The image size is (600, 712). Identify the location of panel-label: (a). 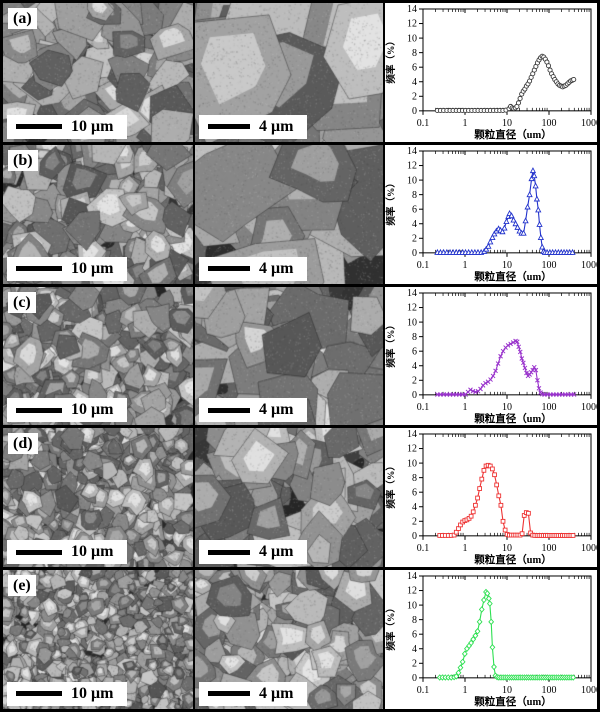
(22, 18).